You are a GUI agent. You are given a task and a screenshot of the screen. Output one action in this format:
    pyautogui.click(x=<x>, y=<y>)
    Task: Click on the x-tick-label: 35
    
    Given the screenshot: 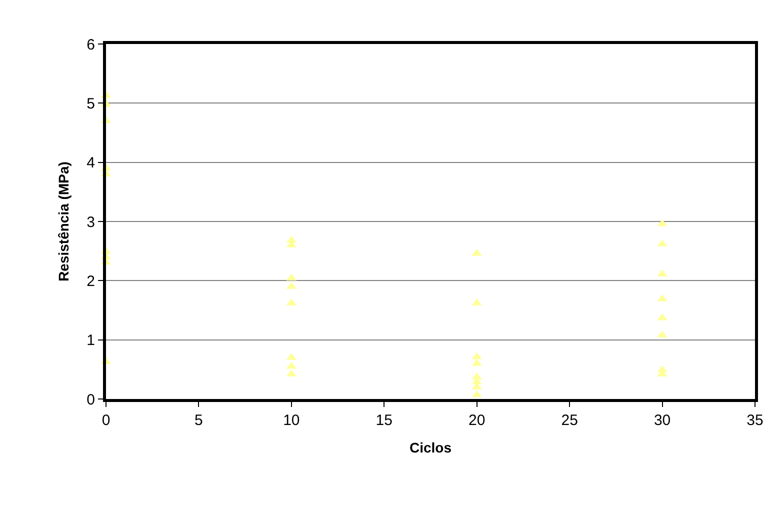 What is the action you would take?
    pyautogui.click(x=755, y=420)
    